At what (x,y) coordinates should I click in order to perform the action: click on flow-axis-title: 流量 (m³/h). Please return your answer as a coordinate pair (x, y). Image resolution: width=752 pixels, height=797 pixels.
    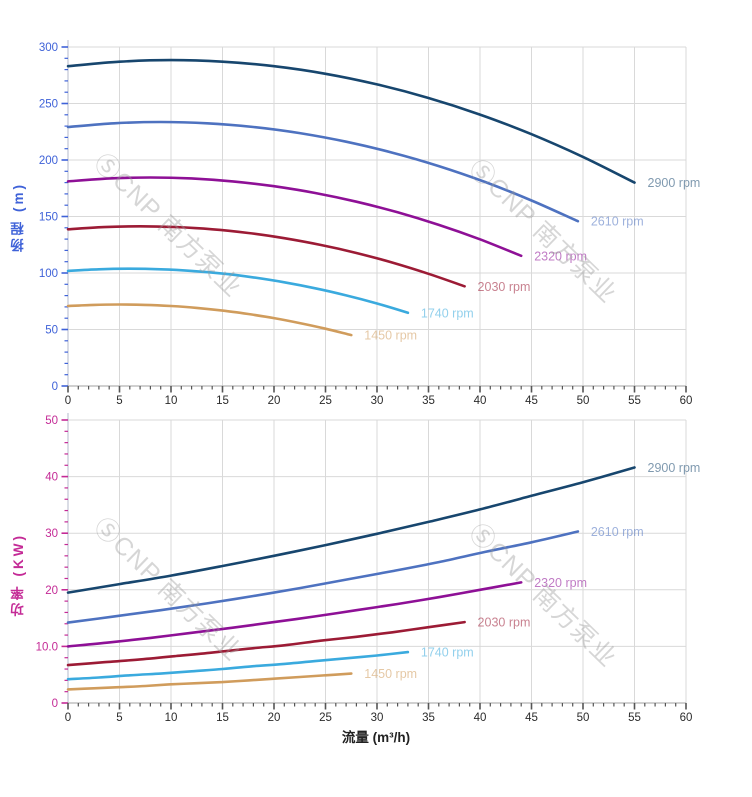
    Looking at the image, I should click on (376, 737).